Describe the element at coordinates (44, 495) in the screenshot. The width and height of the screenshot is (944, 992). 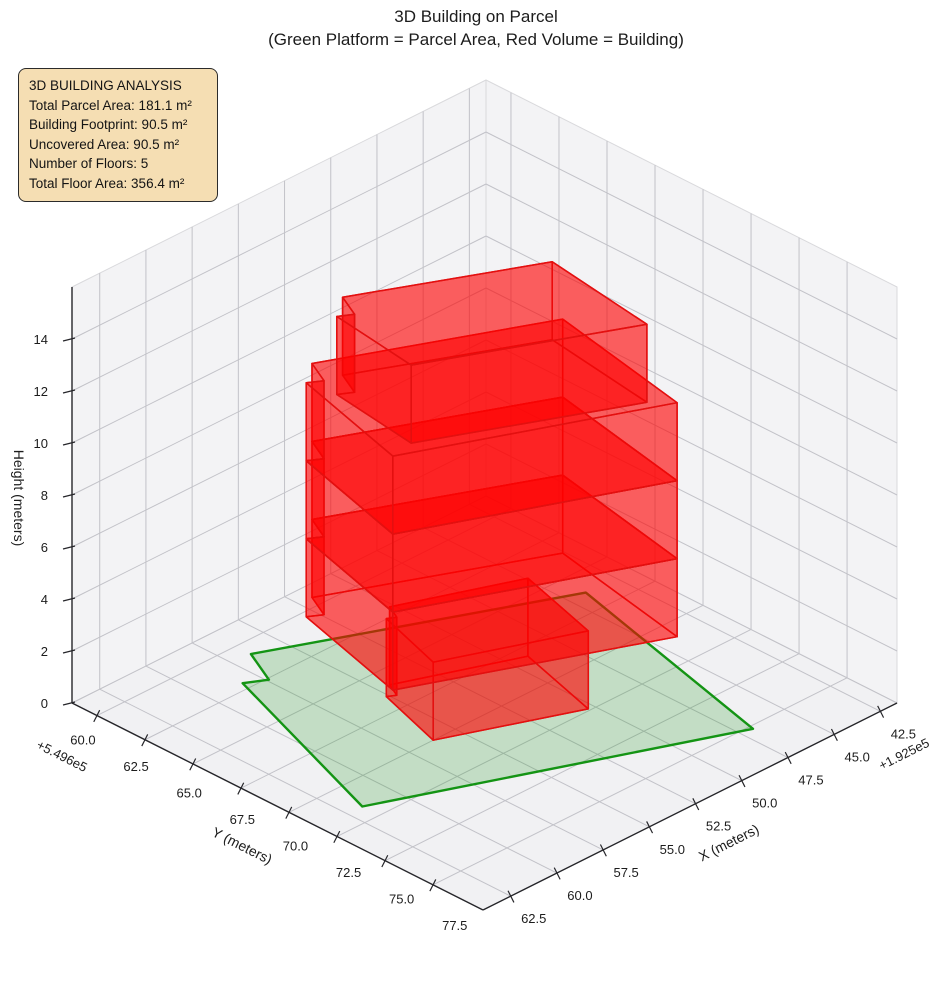
I see `z-tick-label: 8` at that location.